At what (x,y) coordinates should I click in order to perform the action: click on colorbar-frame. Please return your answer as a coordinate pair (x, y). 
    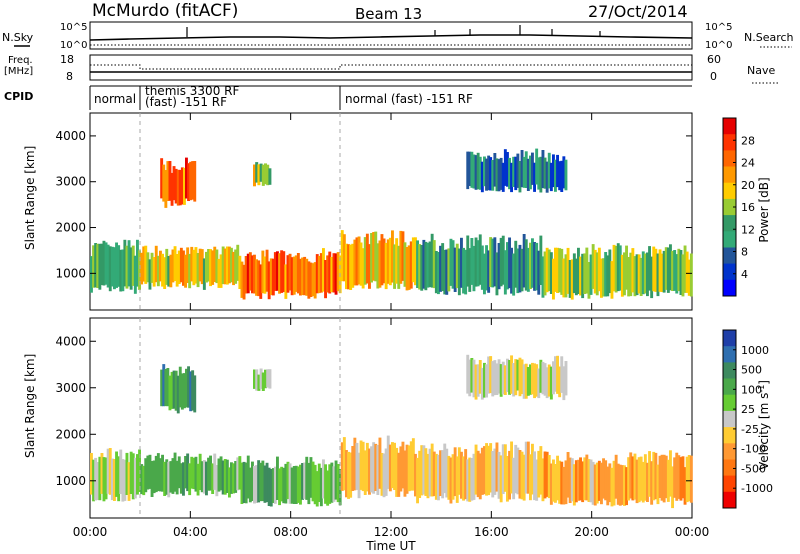
    Looking at the image, I should click on (729, 419).